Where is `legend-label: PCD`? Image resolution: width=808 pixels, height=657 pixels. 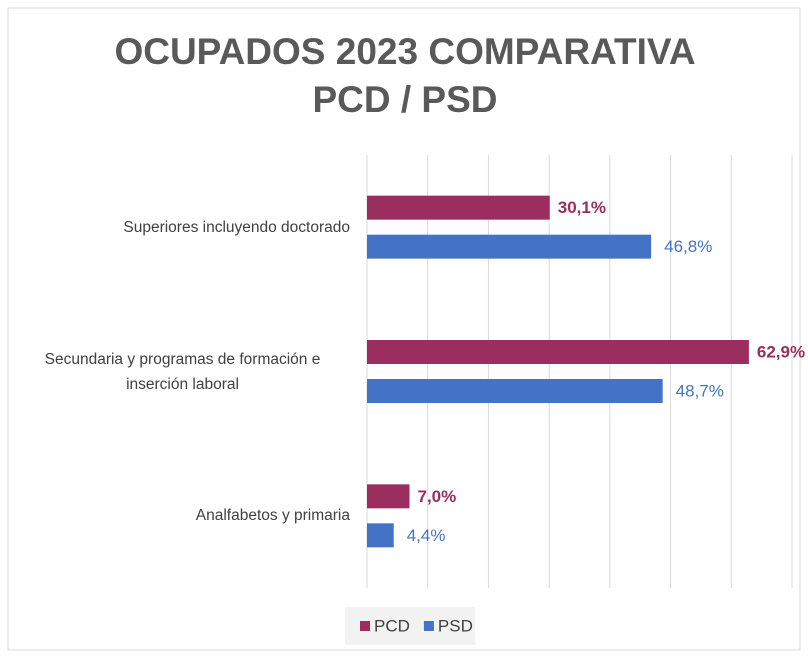 legend-label: PCD is located at coordinates (392, 625).